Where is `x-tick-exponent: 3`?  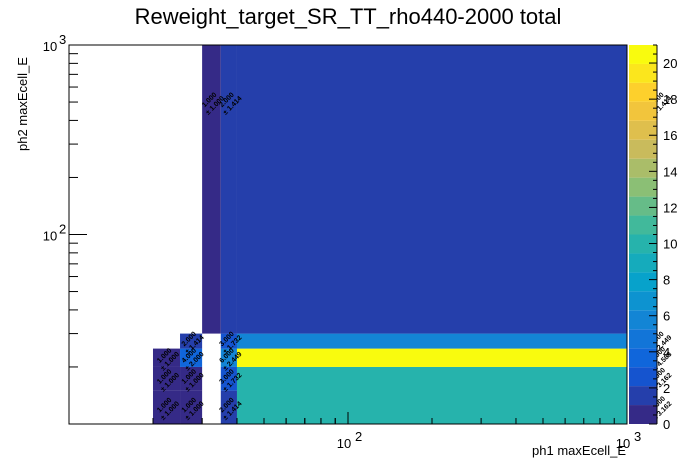 x-tick-exponent: 3 is located at coordinates (637, 436).